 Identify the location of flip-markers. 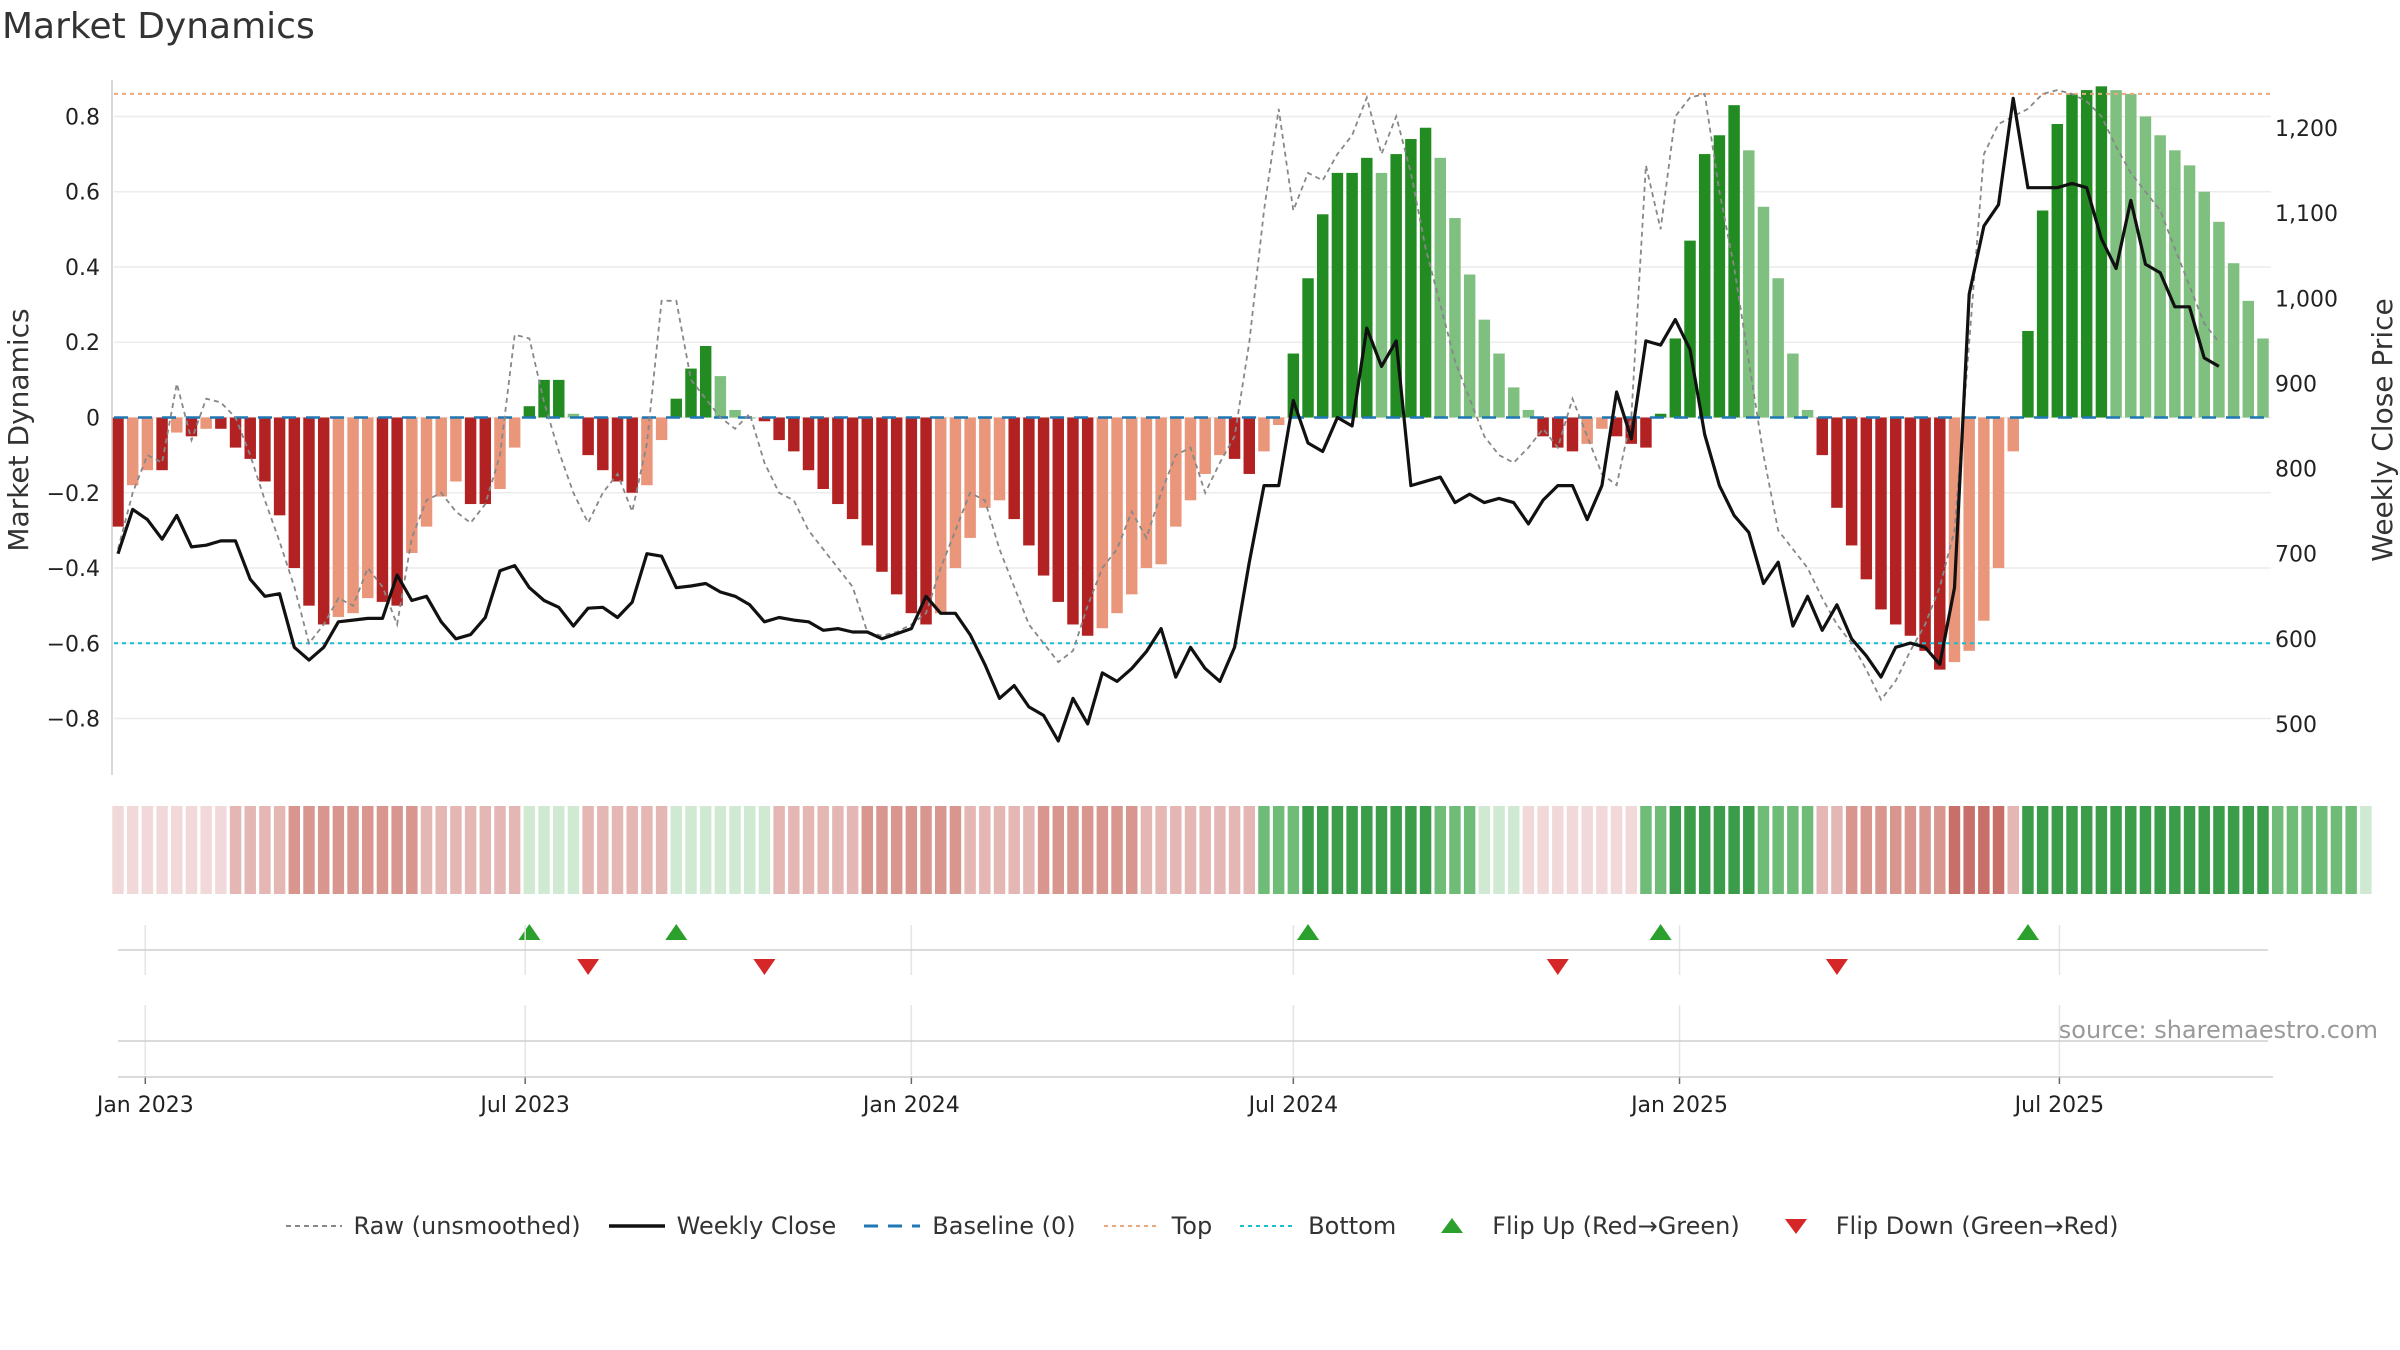
(1278, 949).